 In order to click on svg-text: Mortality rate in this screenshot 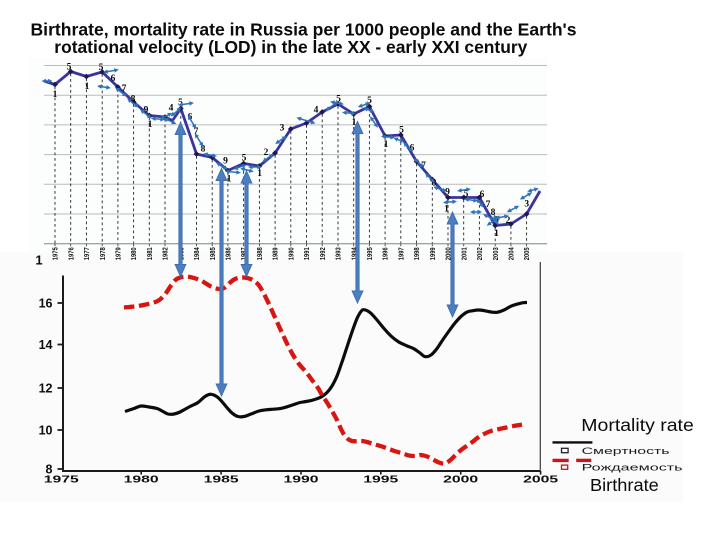, I will do `click(637, 425)`.